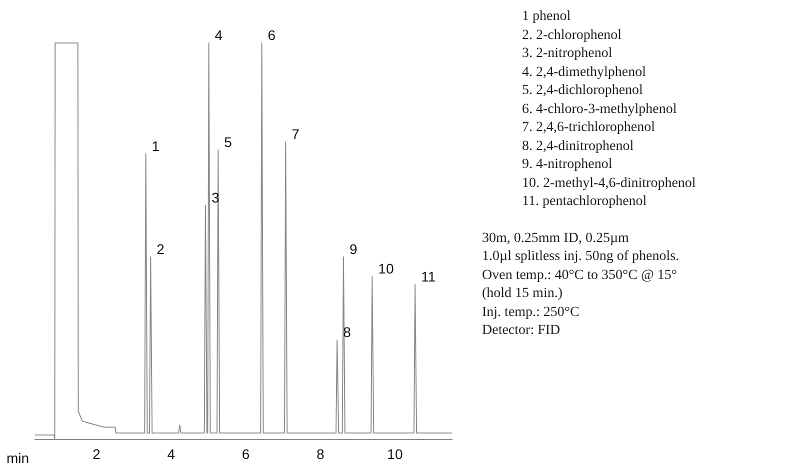 The height and width of the screenshot is (465, 796). I want to click on text: 1 phenol, so click(546, 17).